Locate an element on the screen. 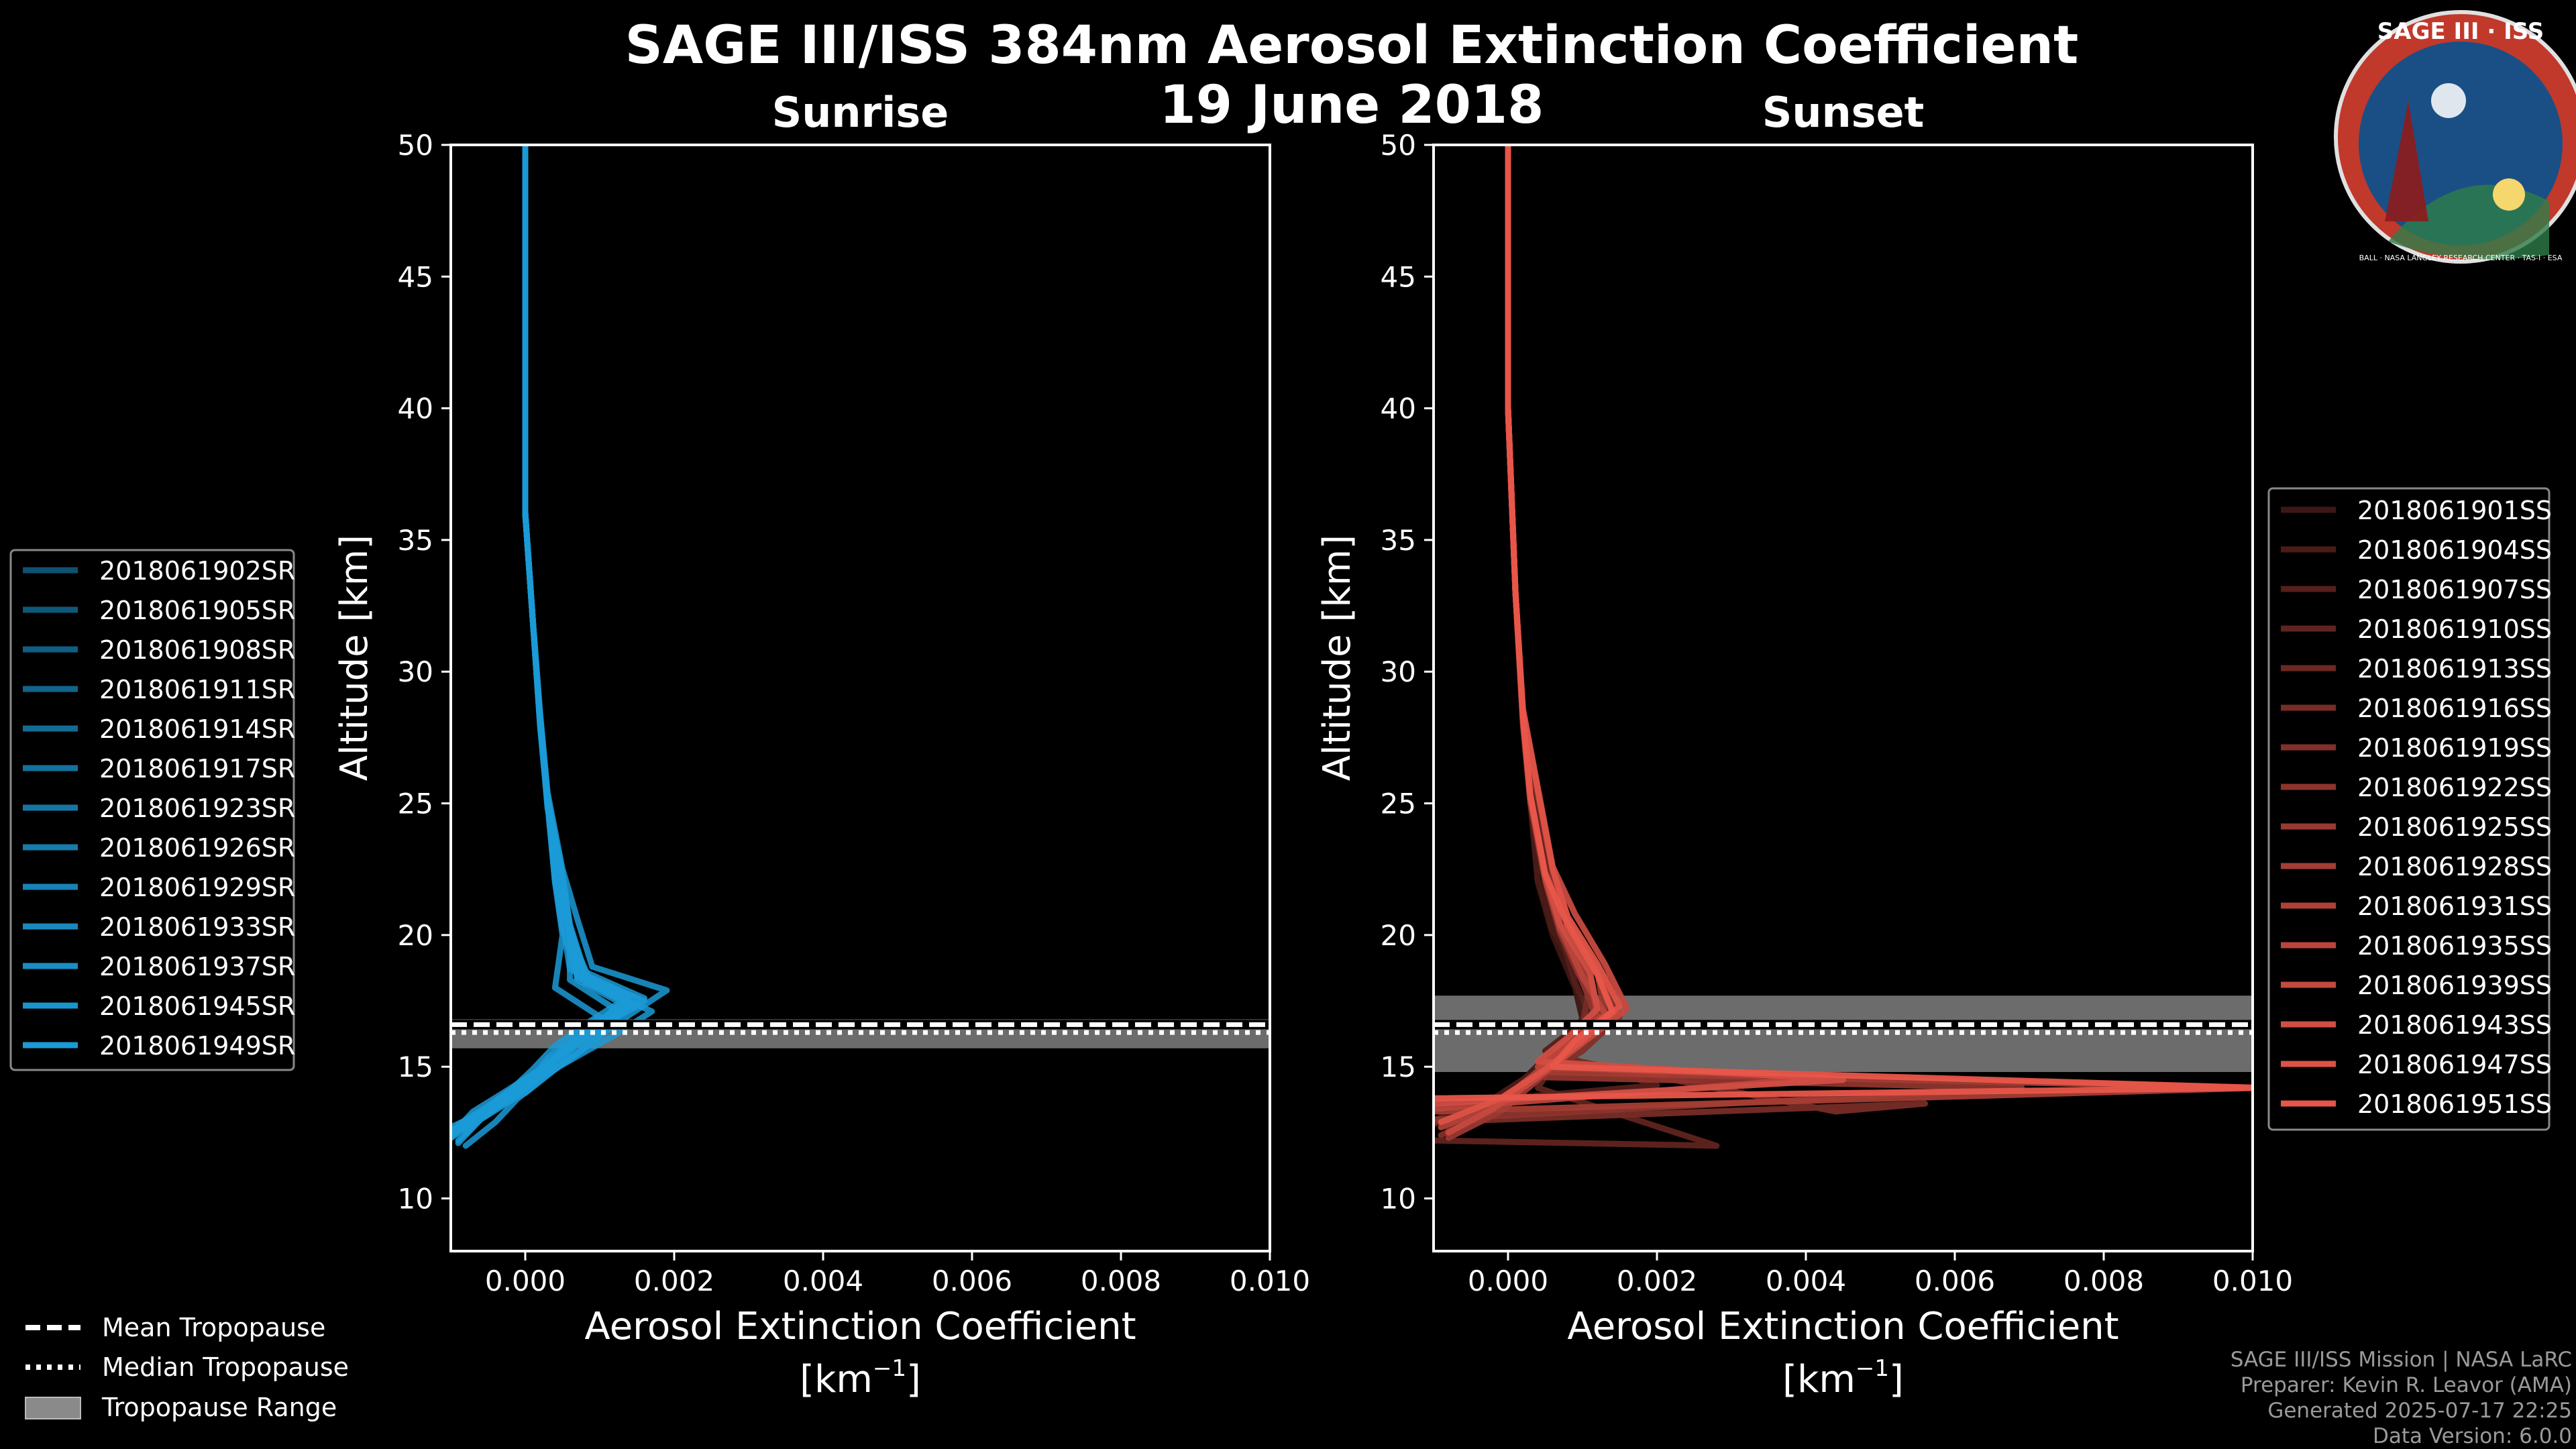  tropopause-range-swatch is located at coordinates (53, 1408).